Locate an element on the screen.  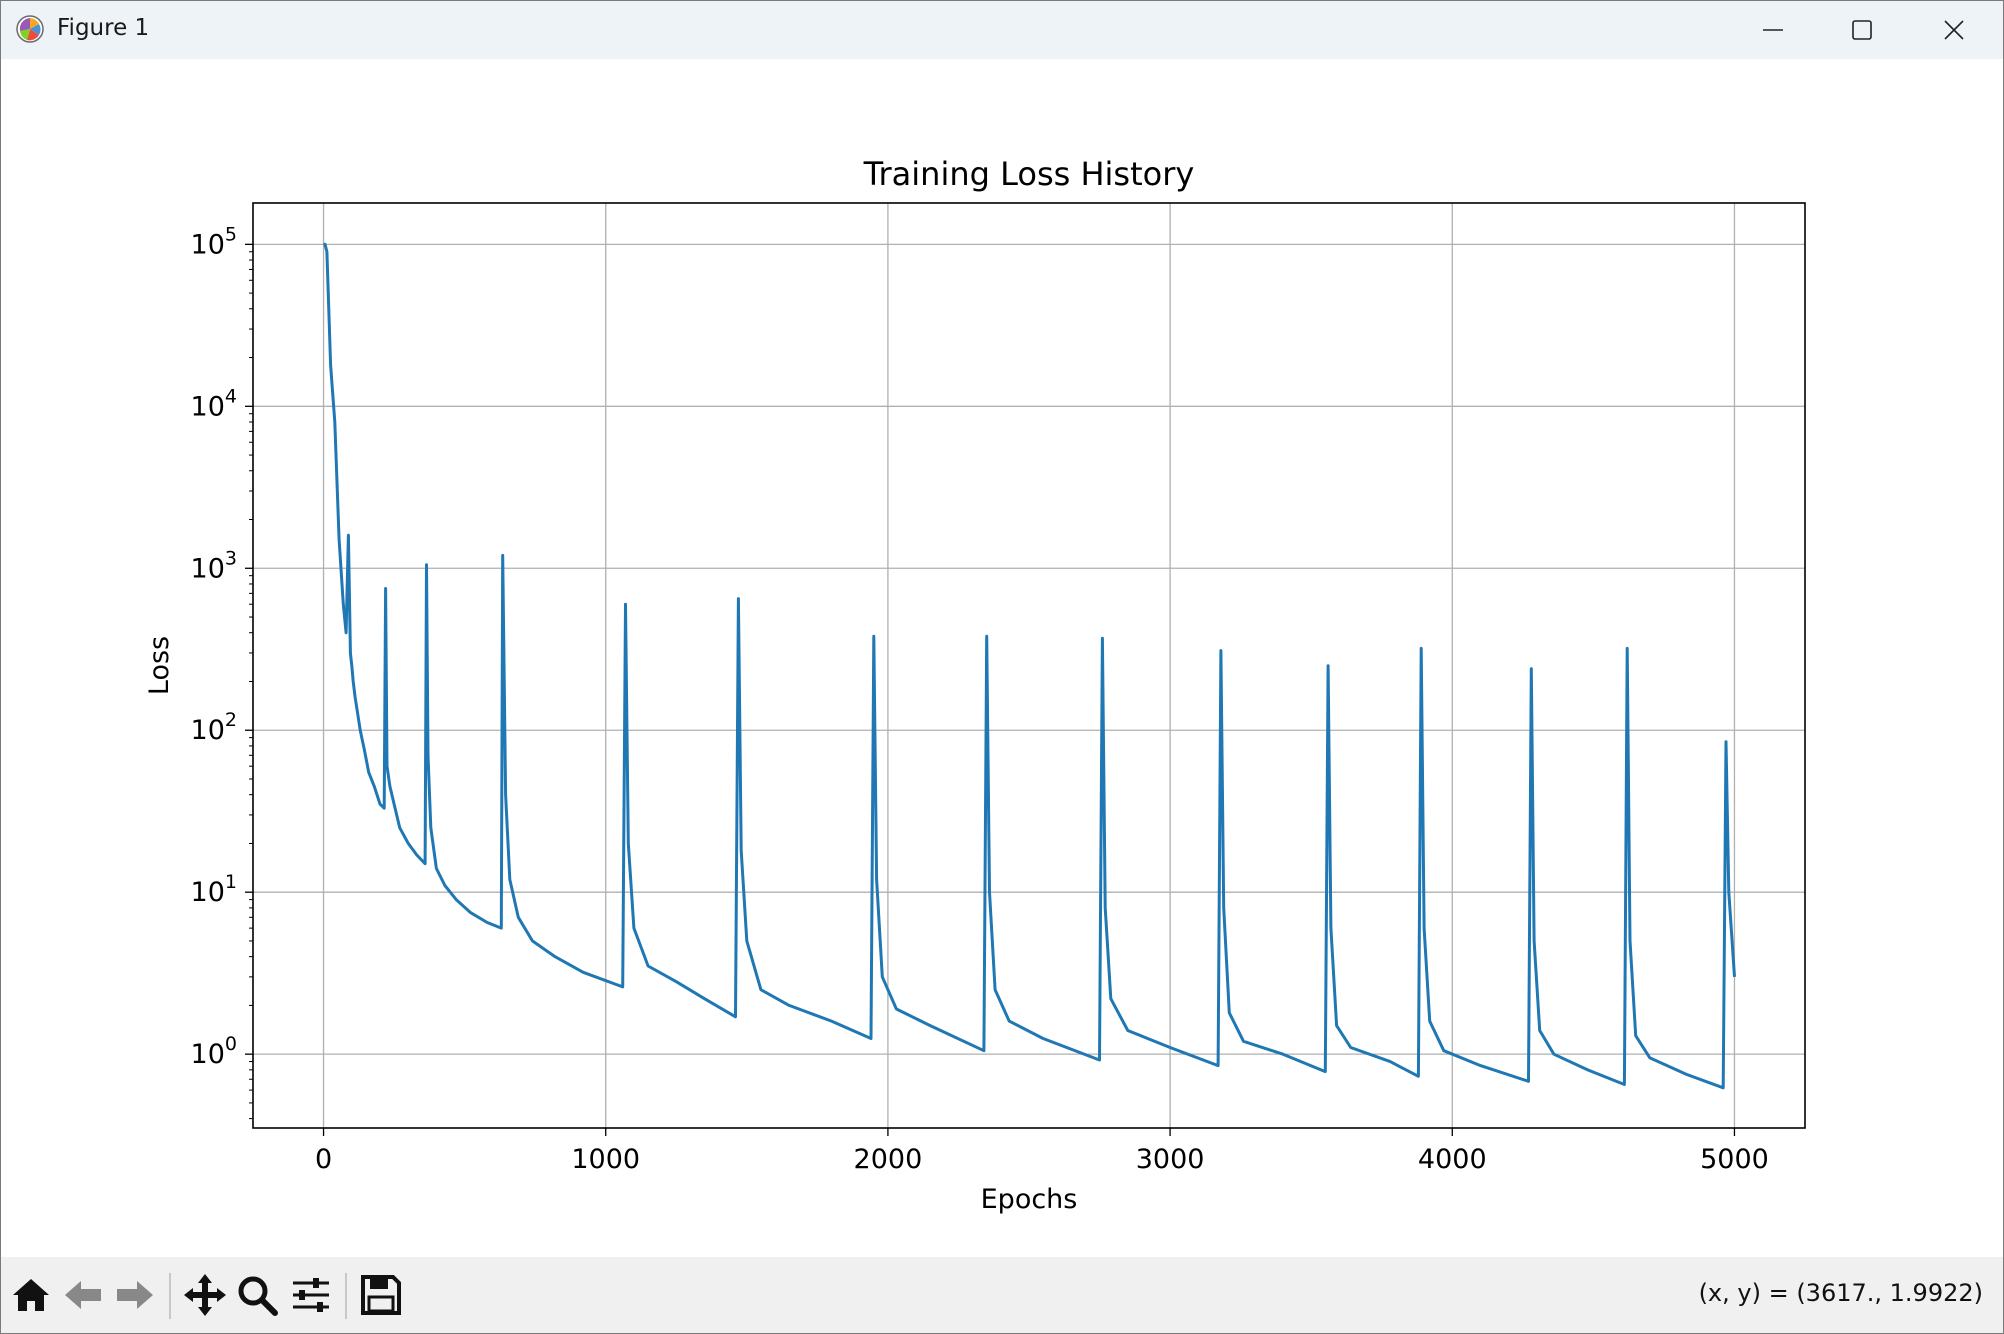
navigation-toolbar: (x, y) = (3617., 1.9922) is located at coordinates (1002, 1295).